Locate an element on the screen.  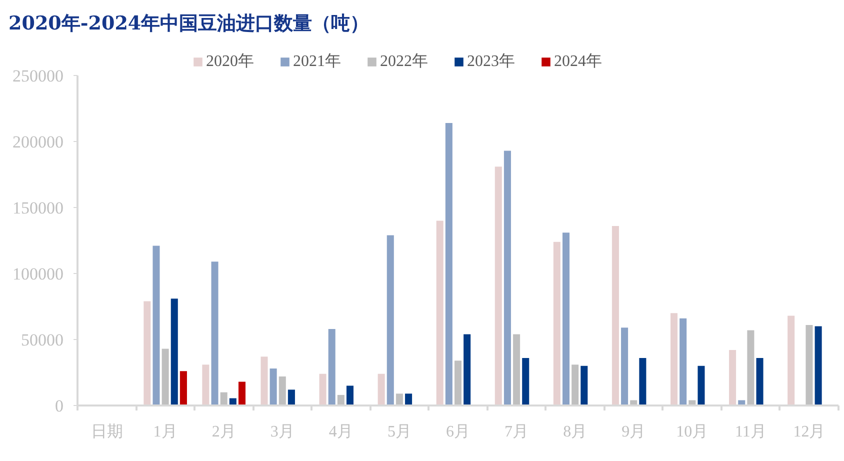
y-tick-label: 150000 is located at coordinates (38, 208).